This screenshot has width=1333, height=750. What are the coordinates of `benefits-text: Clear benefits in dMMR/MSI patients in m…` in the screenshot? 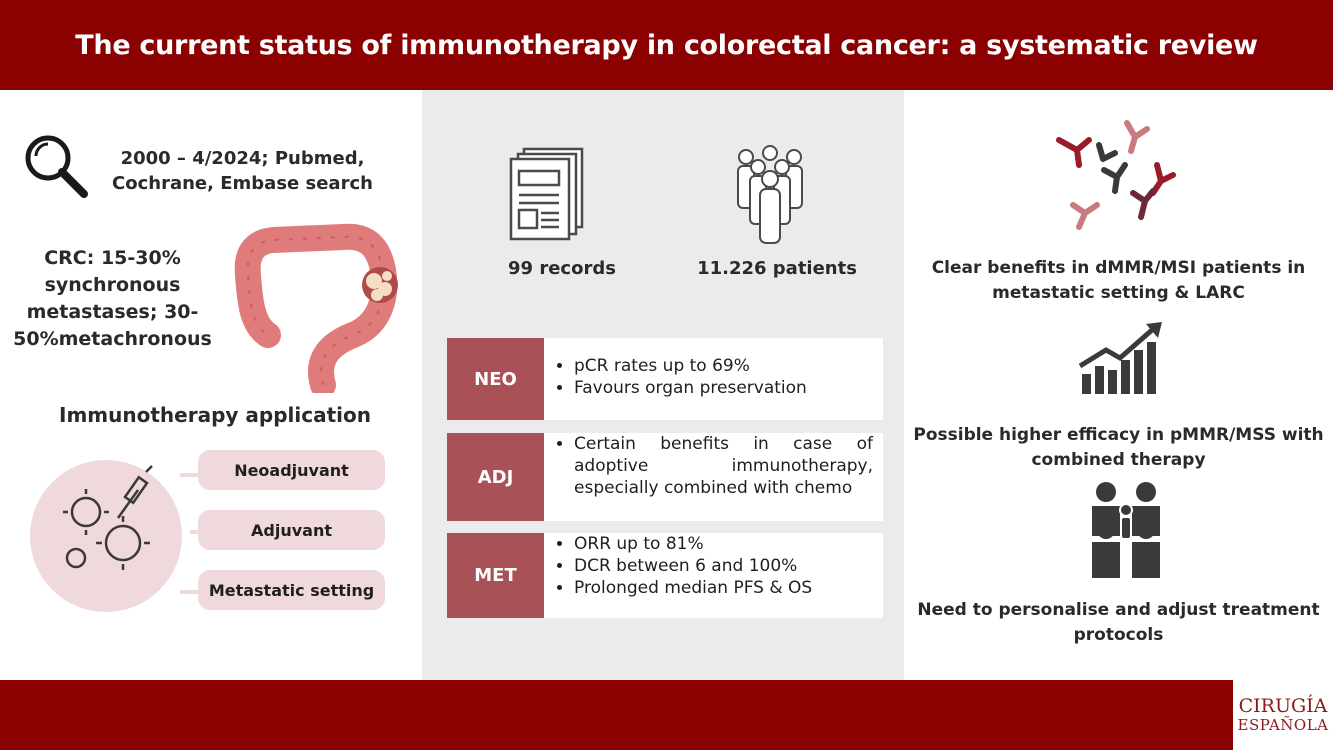 It's located at (1118, 280).